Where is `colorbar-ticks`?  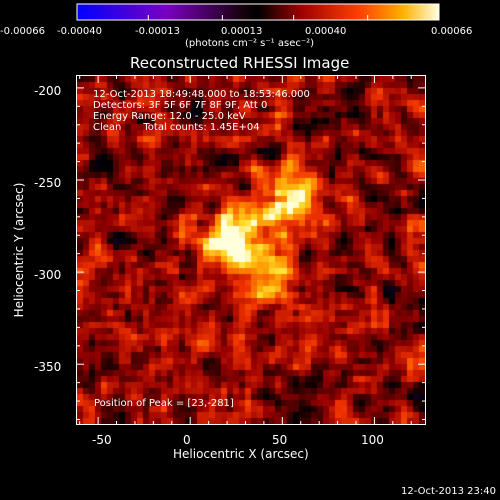
colorbar-ticks is located at coordinates (258, 17).